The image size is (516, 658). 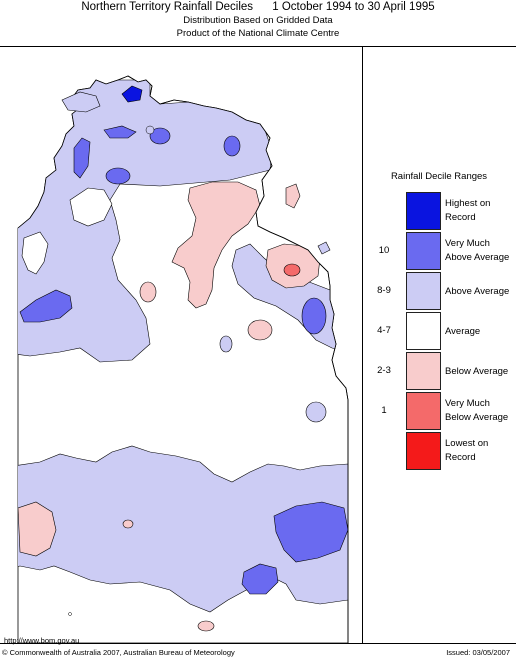 I want to click on legend-row: 1 Very Much Below Average, so click(x=439, y=412).